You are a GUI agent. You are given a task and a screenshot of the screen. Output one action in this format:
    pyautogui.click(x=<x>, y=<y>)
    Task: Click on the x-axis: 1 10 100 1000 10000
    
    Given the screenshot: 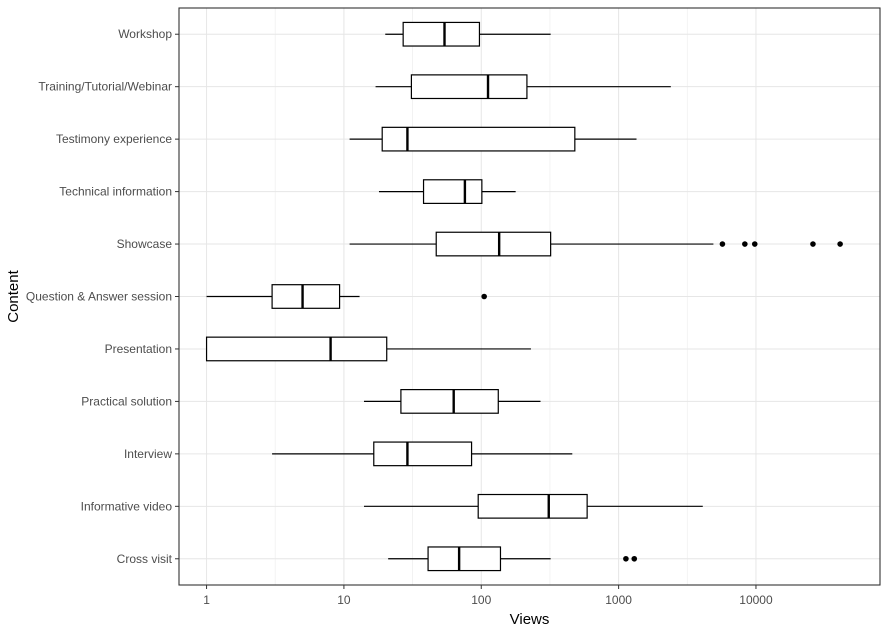 What is the action you would take?
    pyautogui.click(x=488, y=596)
    